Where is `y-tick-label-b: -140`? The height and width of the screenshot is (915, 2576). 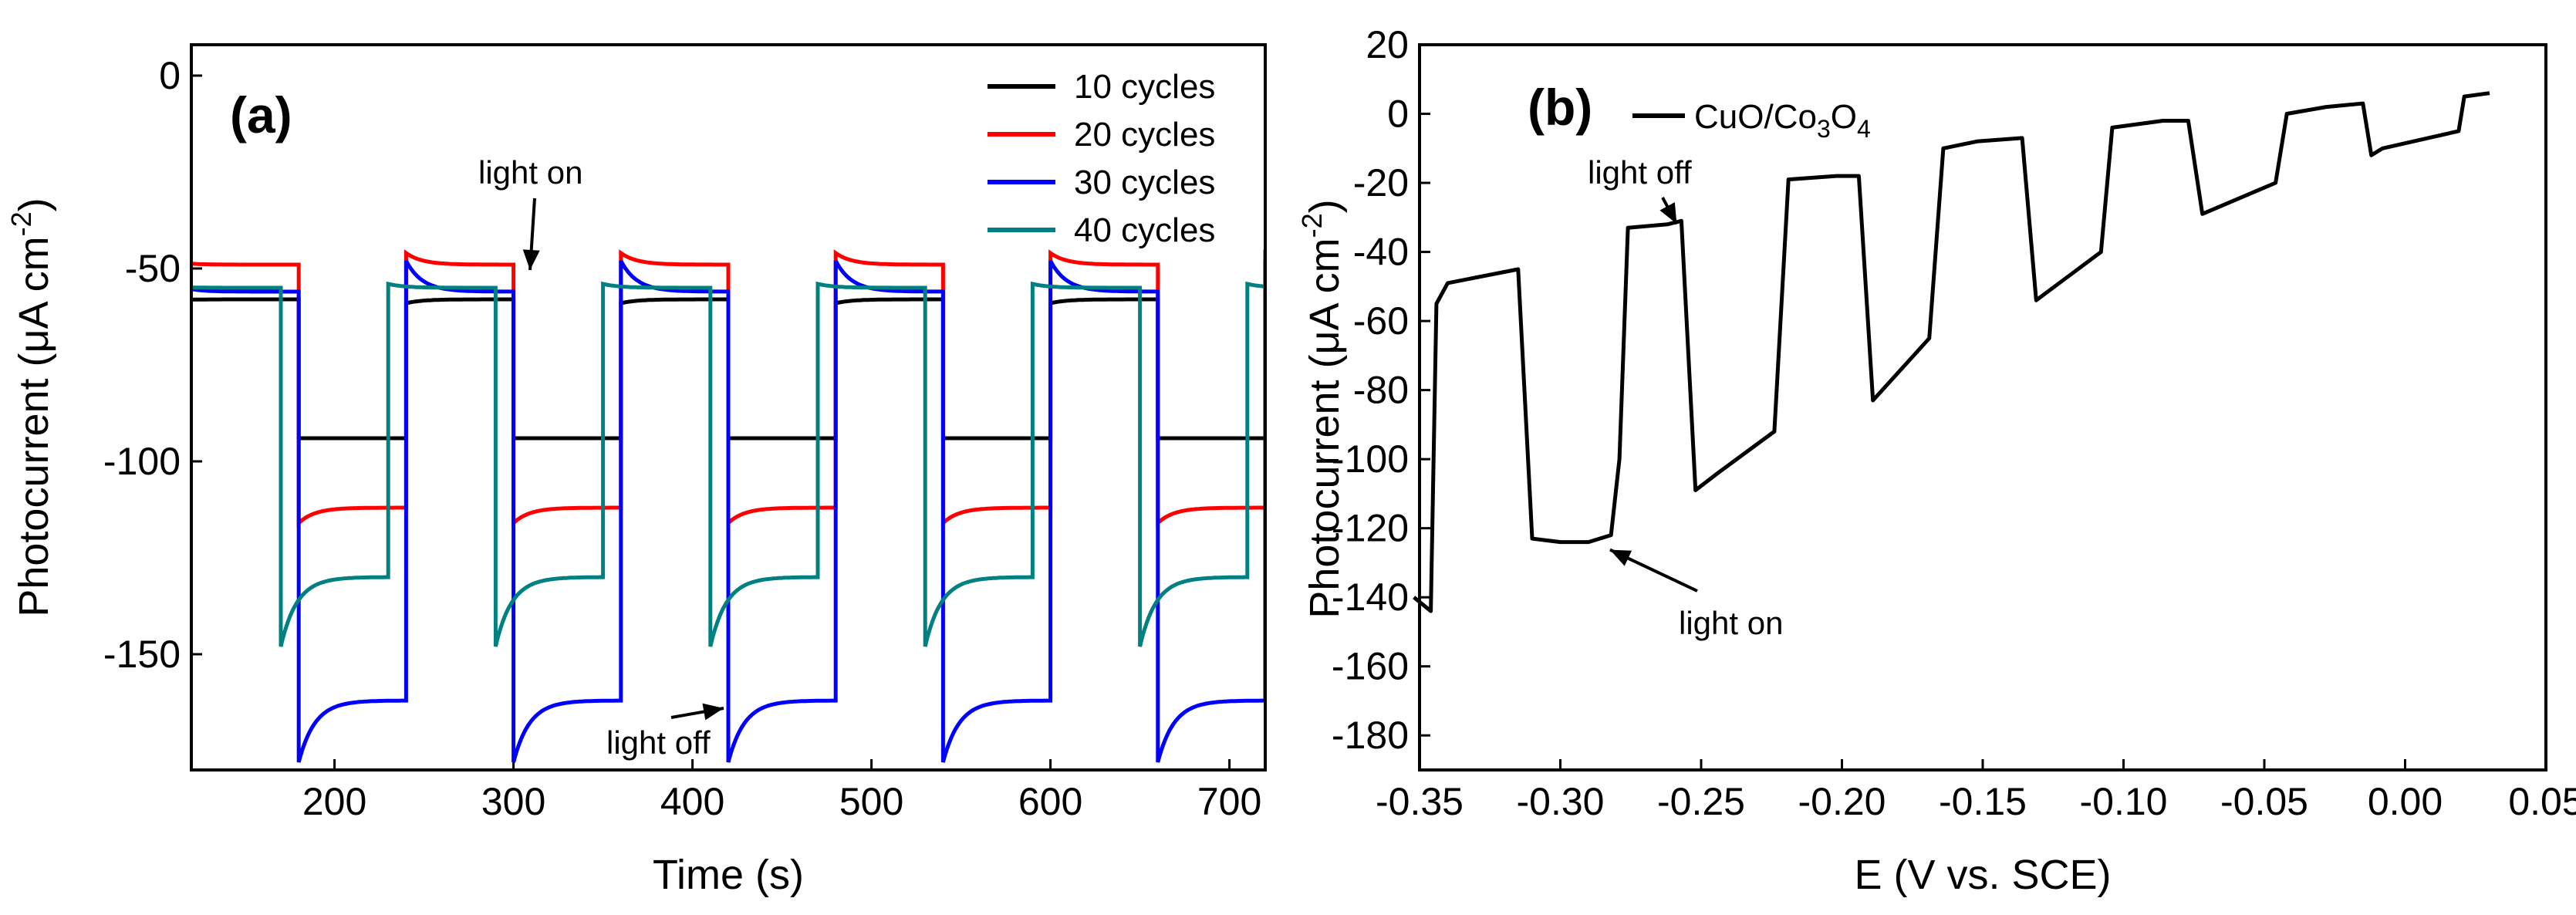
y-tick-label-b: -140 is located at coordinates (1371, 597).